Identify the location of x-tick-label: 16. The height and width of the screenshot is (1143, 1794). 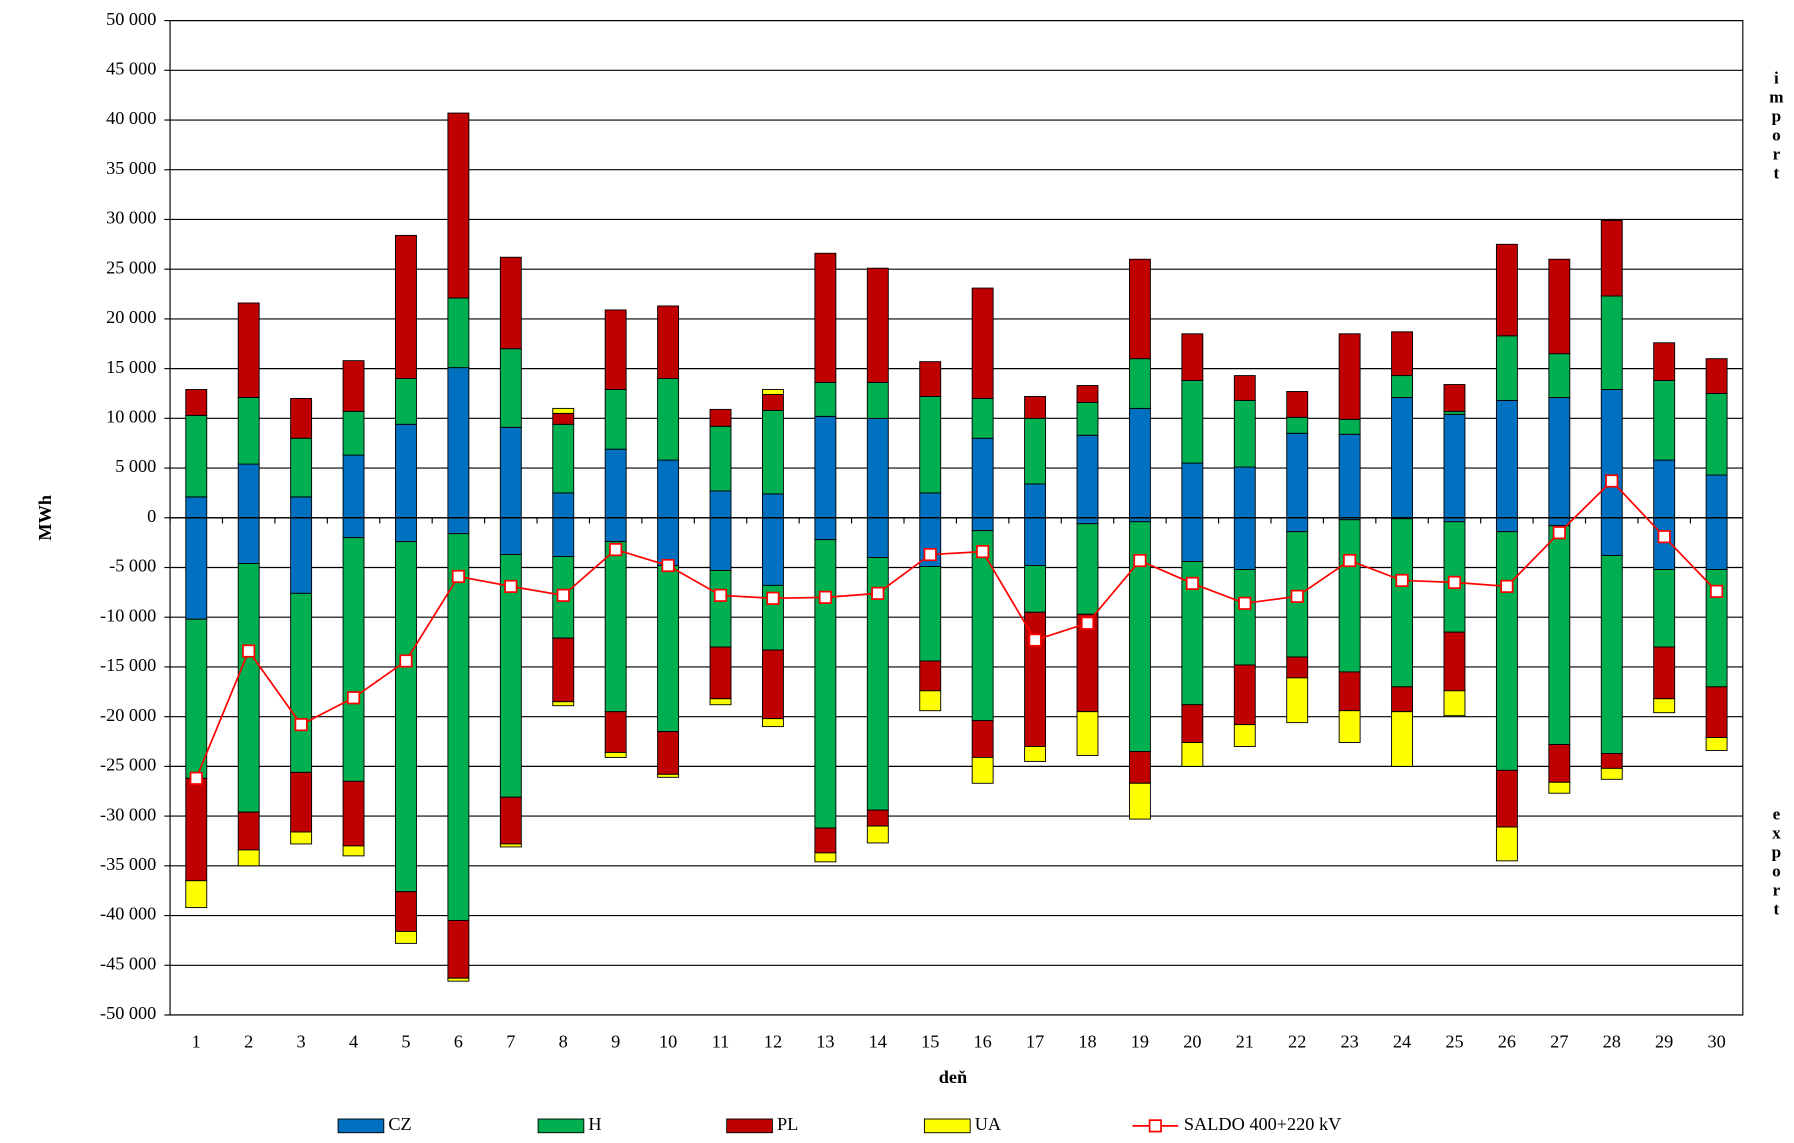
(983, 1042).